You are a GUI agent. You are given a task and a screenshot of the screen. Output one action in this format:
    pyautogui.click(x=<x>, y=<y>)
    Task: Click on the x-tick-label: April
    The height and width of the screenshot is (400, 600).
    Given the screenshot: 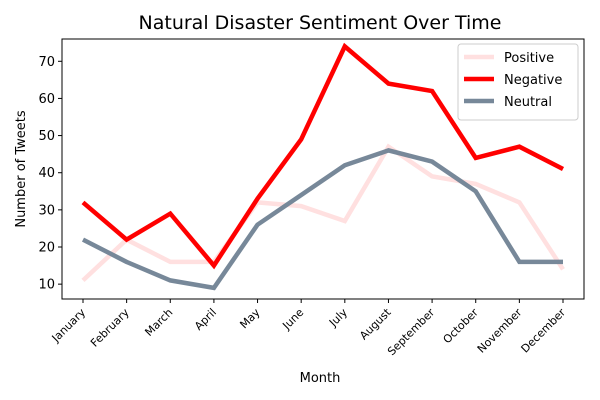 What is the action you would take?
    pyautogui.click(x=205, y=319)
    